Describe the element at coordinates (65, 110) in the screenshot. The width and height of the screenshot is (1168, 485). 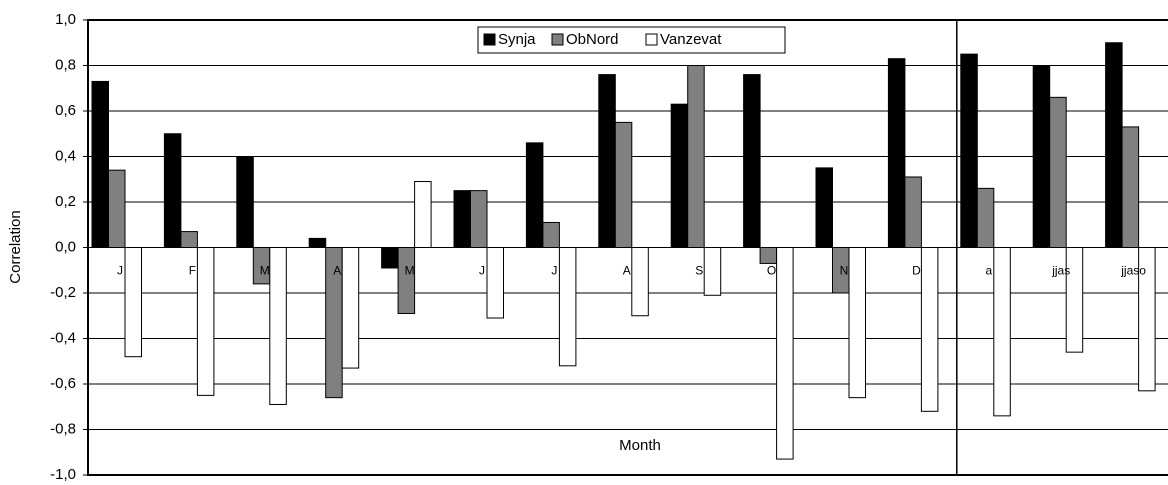
I see `y-tick-label: 0,6` at that location.